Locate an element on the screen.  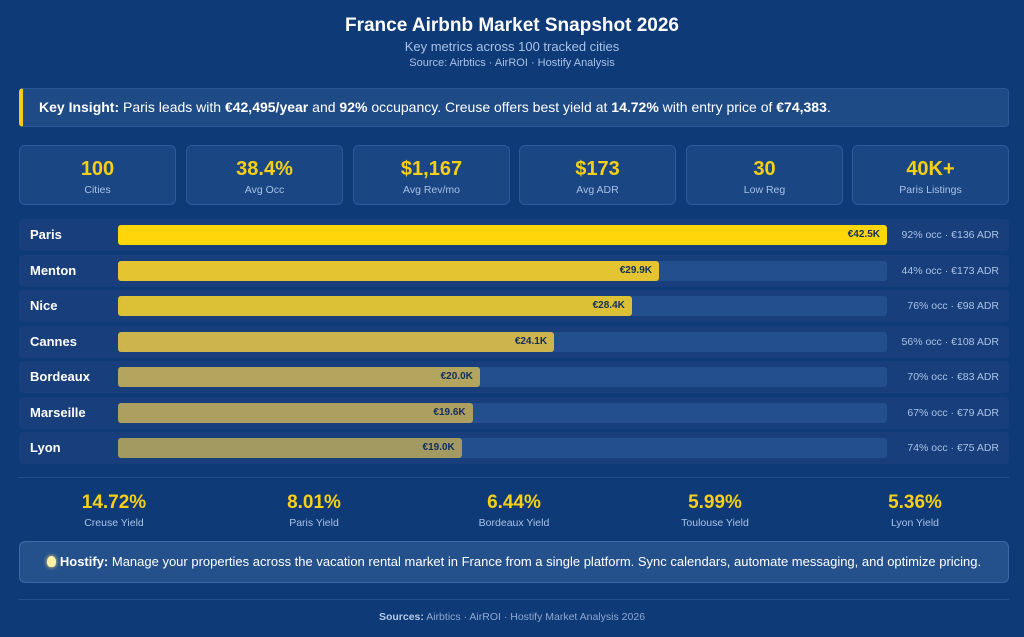
stat-card-low-reg: 30 Low Reg is located at coordinates (764, 175).